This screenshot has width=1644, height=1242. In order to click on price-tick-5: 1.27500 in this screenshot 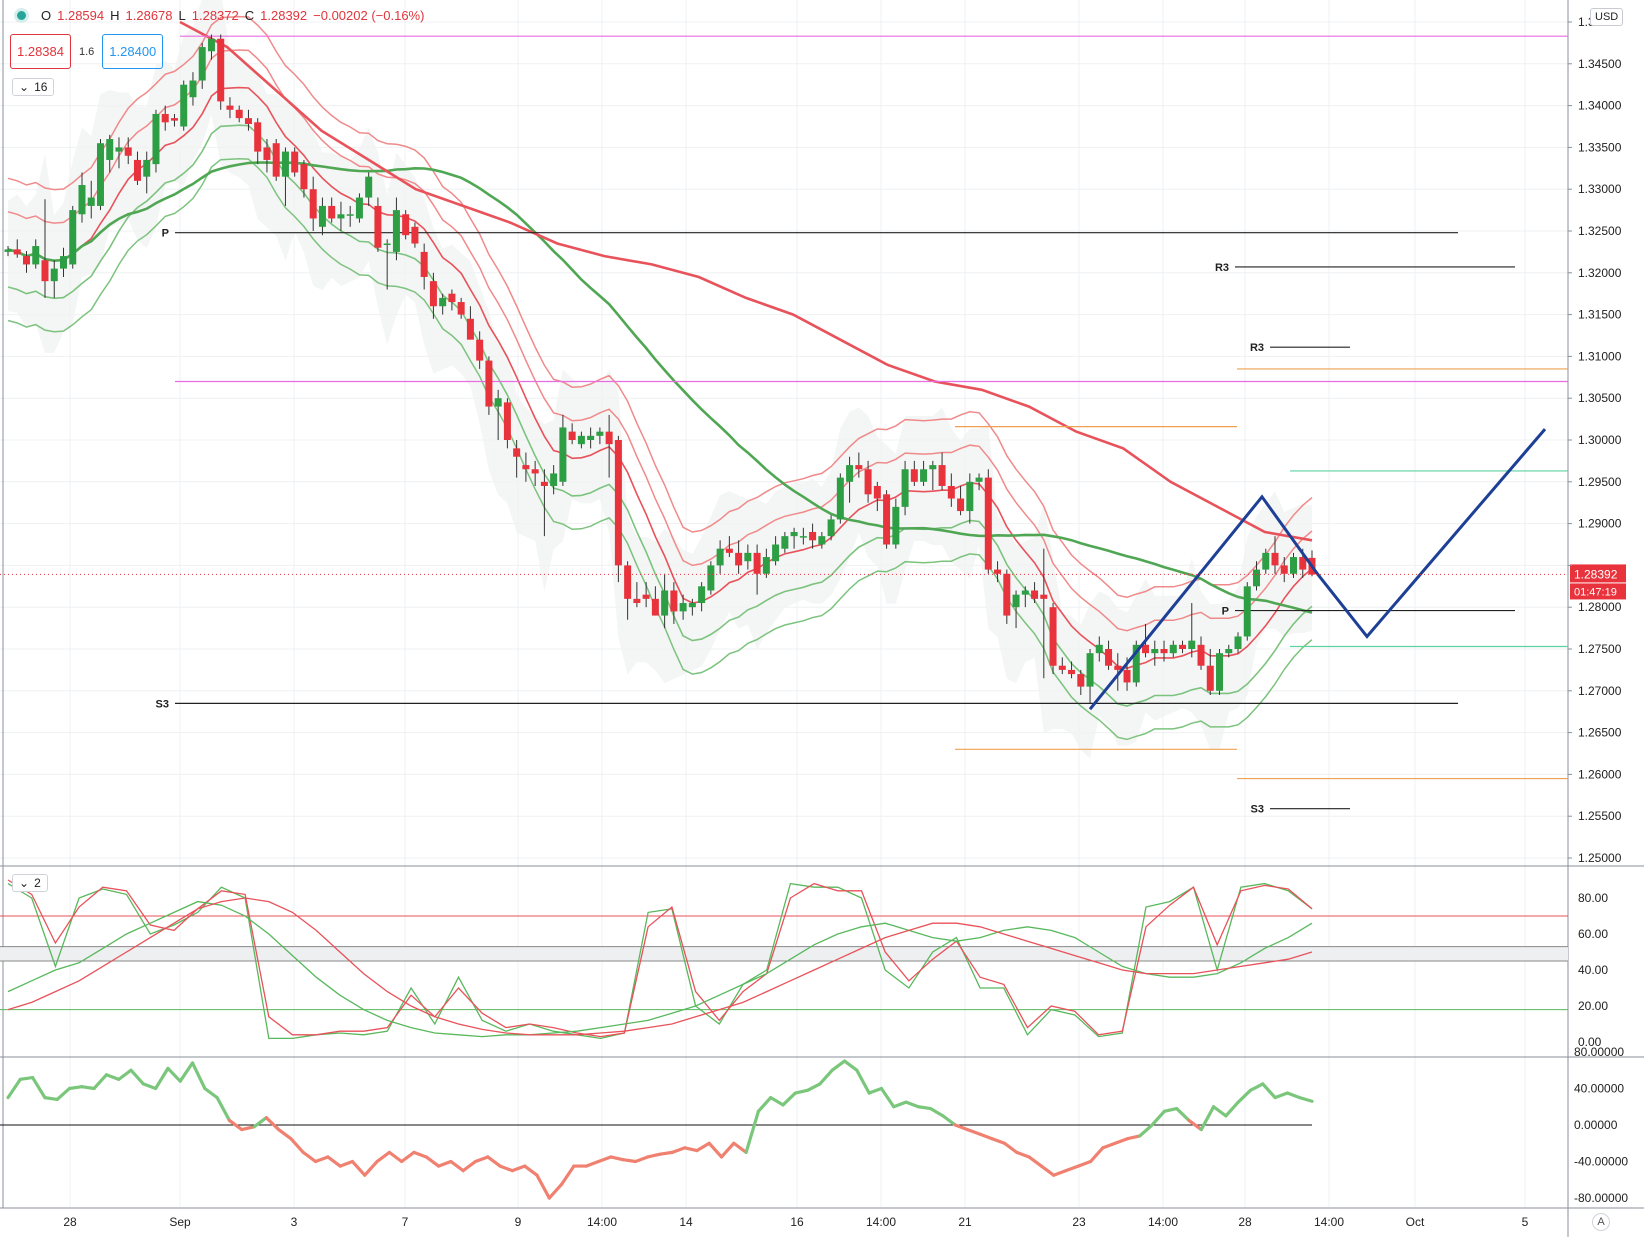, I will do `click(1600, 649)`.